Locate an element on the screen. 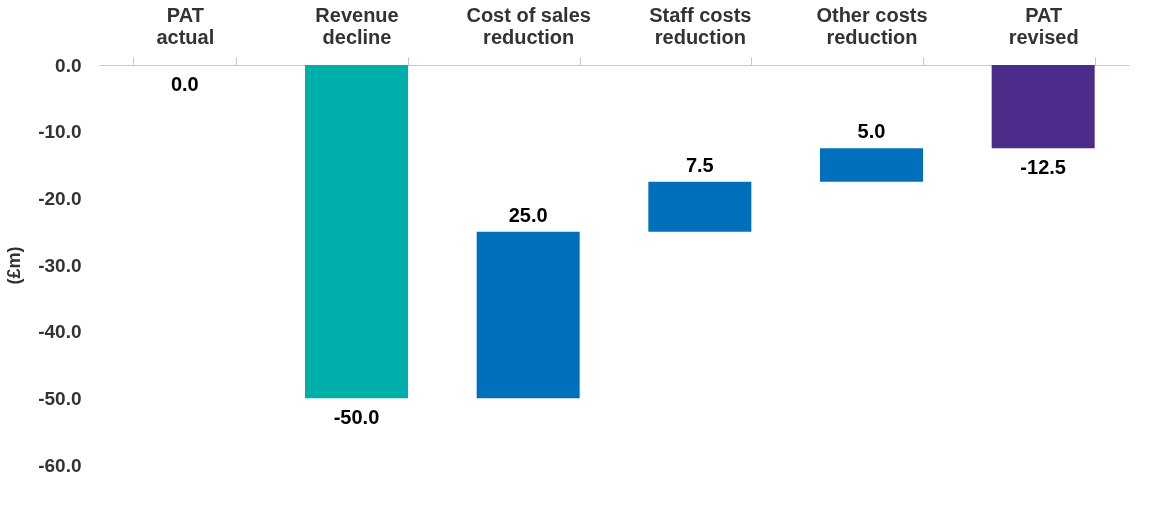  data-label: -50.0 is located at coordinates (356, 417).